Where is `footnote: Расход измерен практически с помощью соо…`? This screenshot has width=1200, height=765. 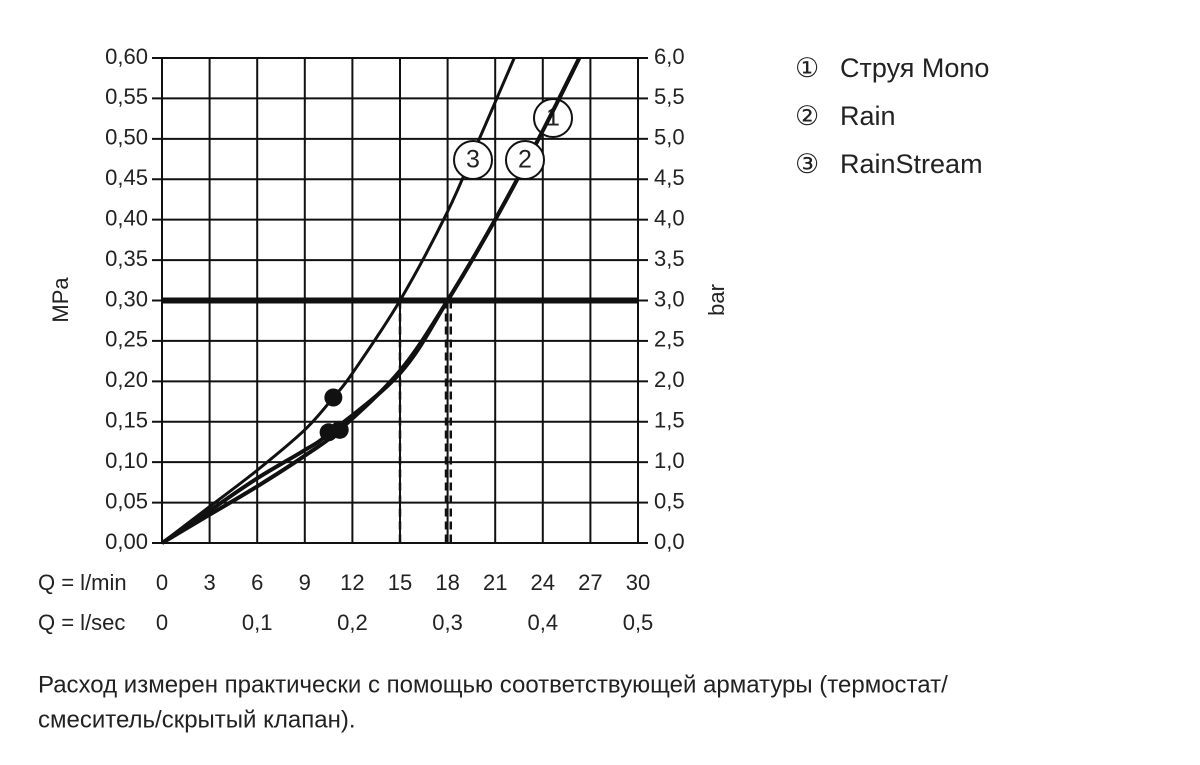 footnote: Расход измерен практически с помощью соо… is located at coordinates (493, 684).